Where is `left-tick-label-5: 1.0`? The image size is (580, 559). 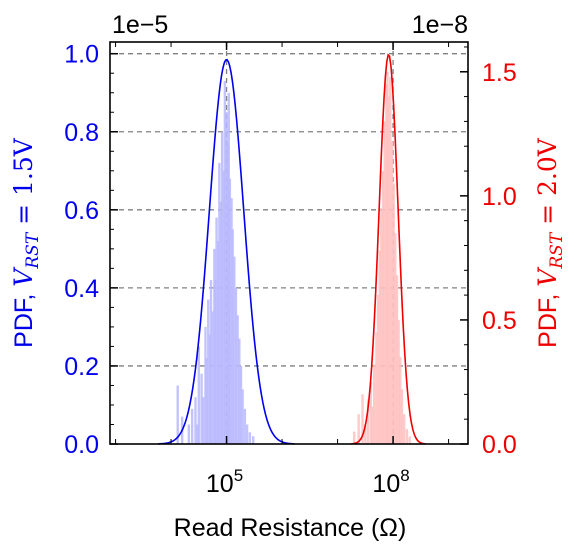
left-tick-label-5: 1.0 is located at coordinates (81, 55).